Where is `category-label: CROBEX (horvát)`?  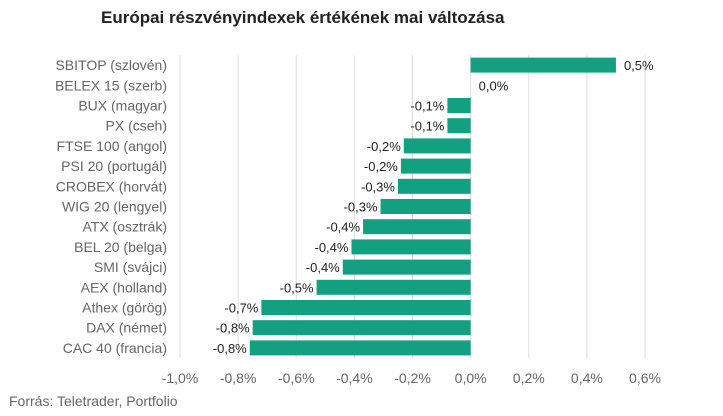
category-label: CROBEX (horvát) is located at coordinates (111, 186).